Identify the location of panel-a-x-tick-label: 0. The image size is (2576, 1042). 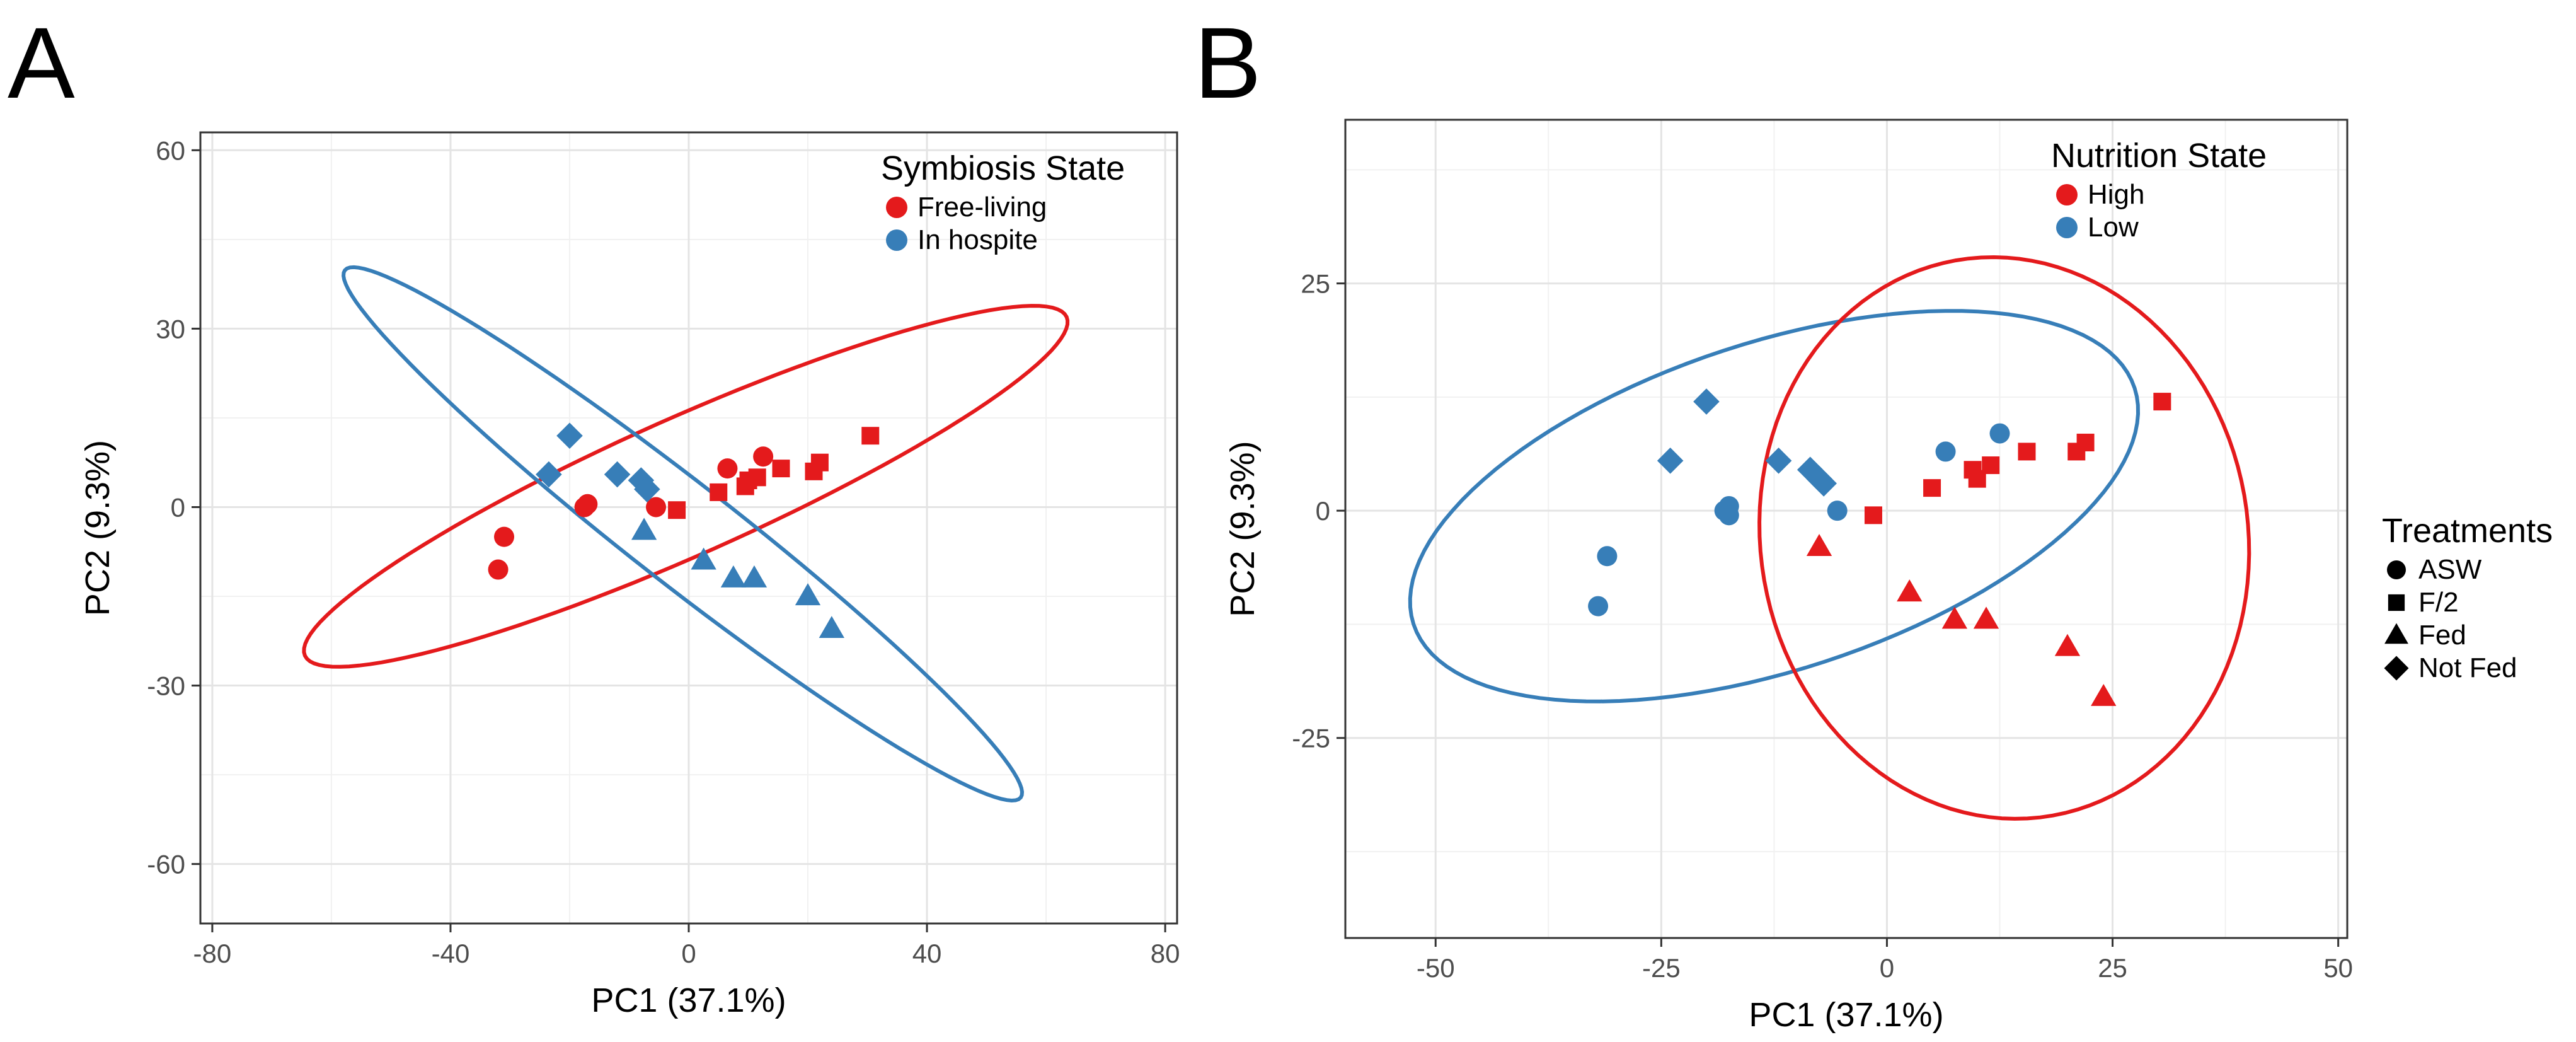
(688, 953).